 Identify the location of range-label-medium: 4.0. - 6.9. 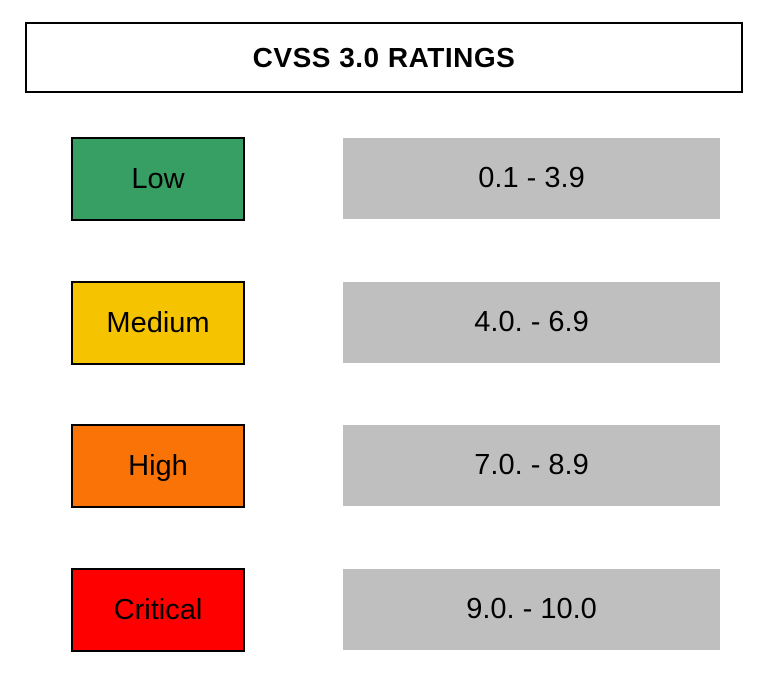
(531, 322).